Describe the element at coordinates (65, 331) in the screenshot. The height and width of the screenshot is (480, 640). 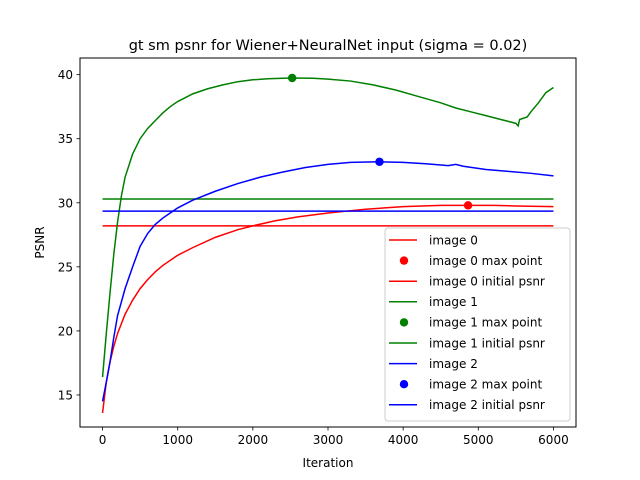
I see `y-tick-label: 20` at that location.